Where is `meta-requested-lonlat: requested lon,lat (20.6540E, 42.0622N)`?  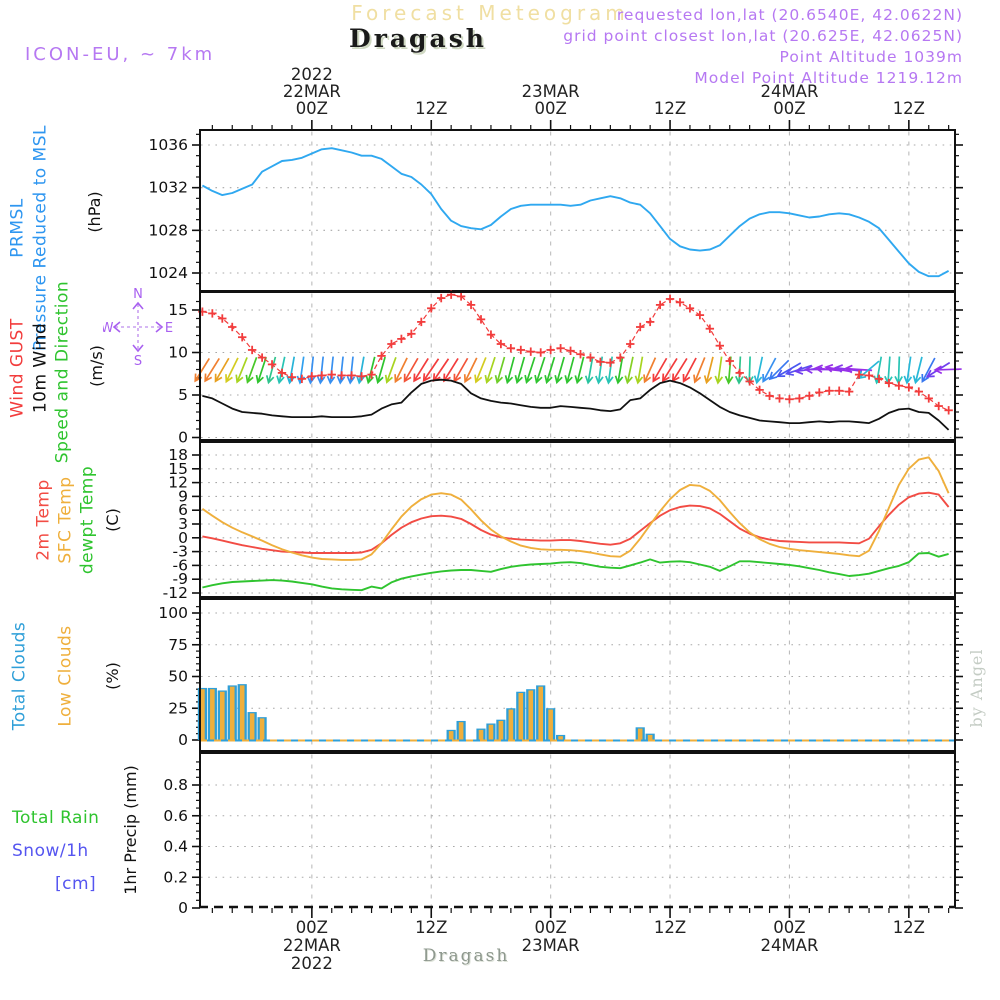 meta-requested-lonlat: requested lon,lat (20.6540E, 42.0622N) is located at coordinates (789, 15).